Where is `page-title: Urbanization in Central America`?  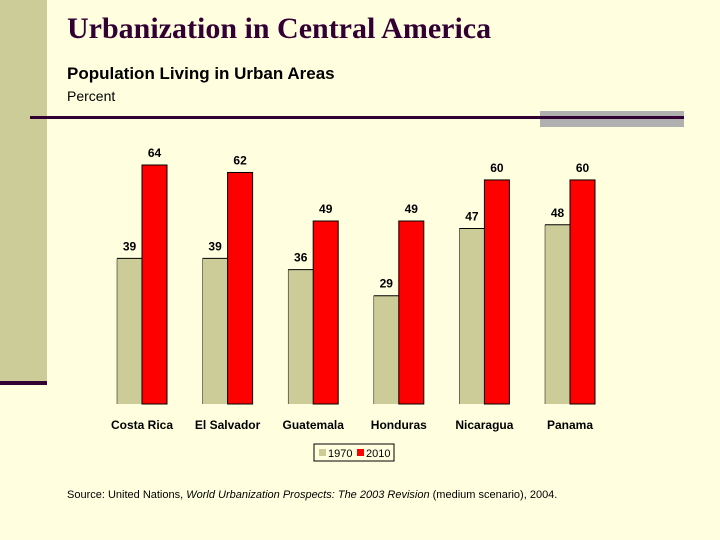 page-title: Urbanization in Central America is located at coordinates (279, 28).